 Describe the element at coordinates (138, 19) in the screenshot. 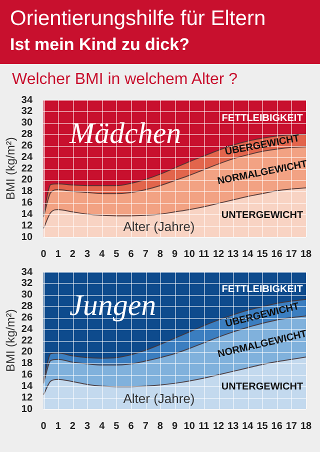

I see `chart-title: Orientierungshilfe für Eltern` at that location.